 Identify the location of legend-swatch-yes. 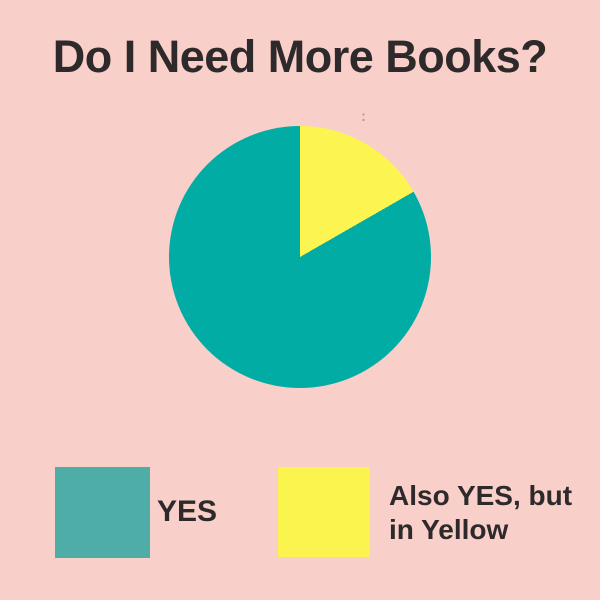
(102, 512).